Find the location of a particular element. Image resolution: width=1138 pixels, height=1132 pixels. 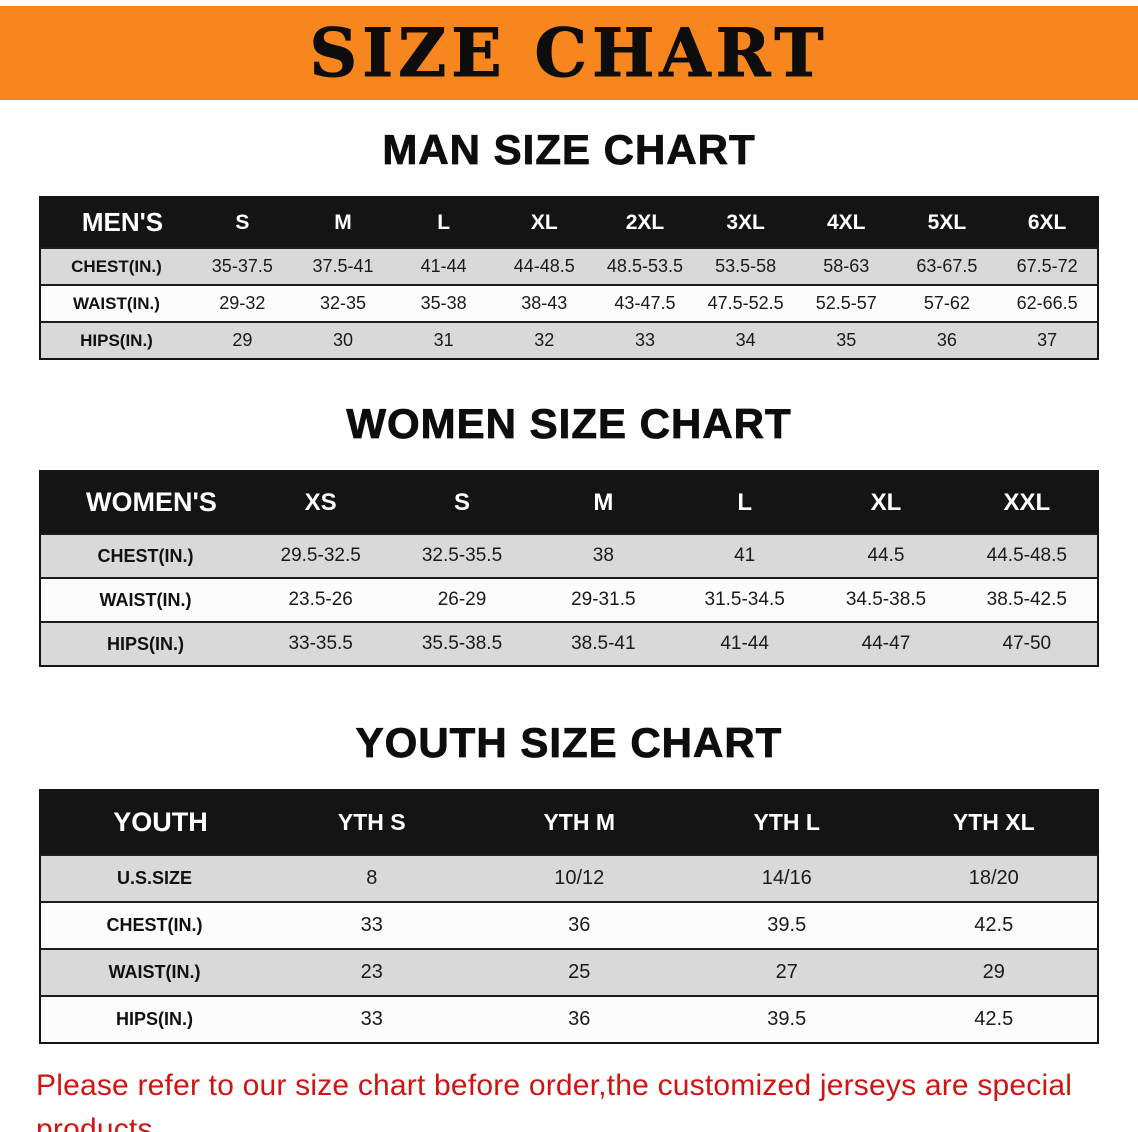

men-cell: 37 is located at coordinates (1047, 340).